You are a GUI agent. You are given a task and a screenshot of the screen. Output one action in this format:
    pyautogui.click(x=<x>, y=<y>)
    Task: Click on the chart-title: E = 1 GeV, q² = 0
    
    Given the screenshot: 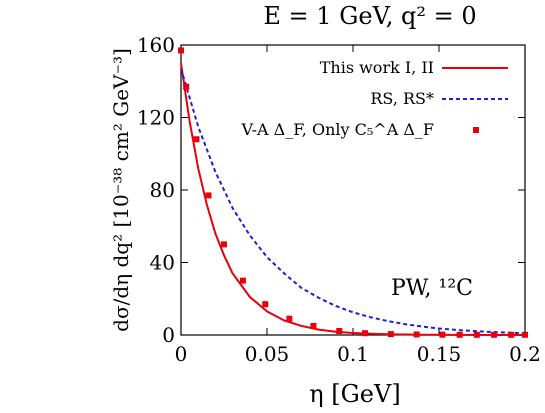 What is the action you would take?
    pyautogui.click(x=369, y=16)
    